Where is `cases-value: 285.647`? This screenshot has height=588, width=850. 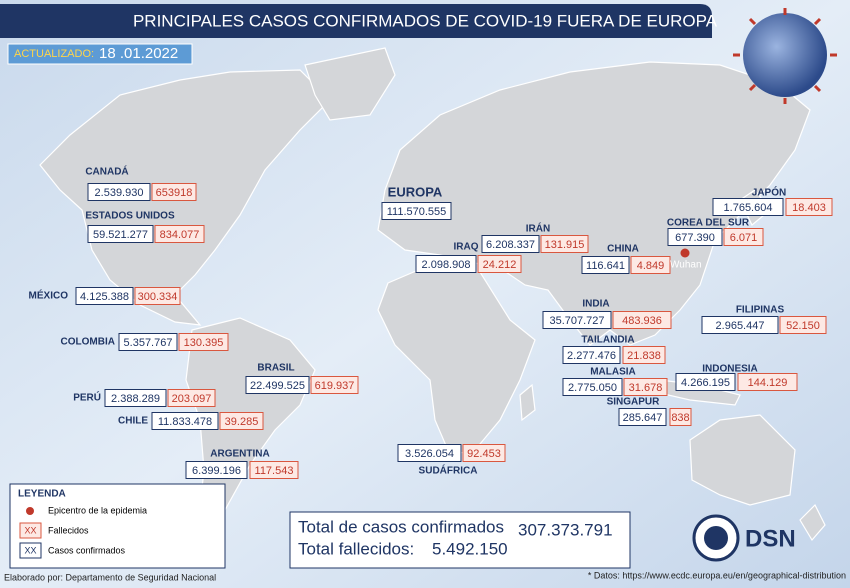 cases-value: 285.647 is located at coordinates (643, 418).